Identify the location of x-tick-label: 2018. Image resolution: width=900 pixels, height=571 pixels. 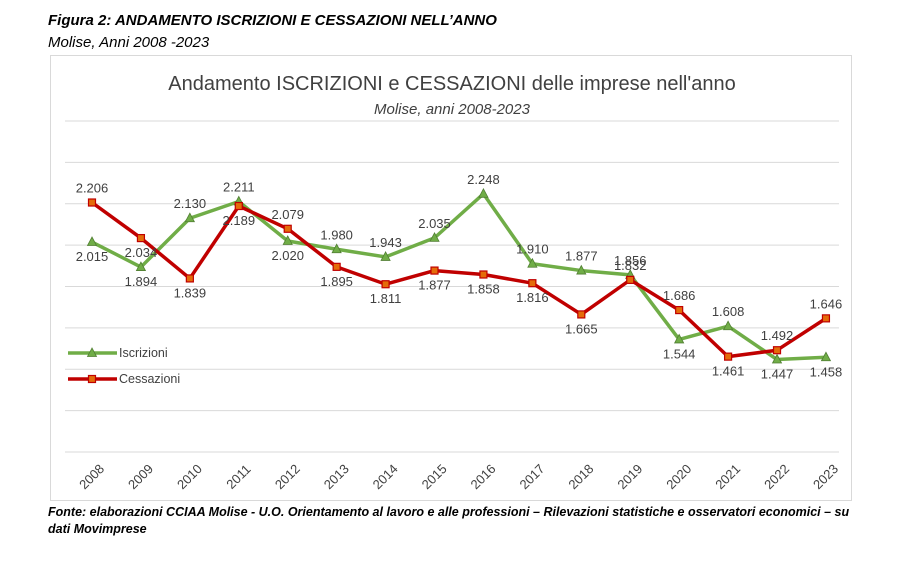
(580, 476).